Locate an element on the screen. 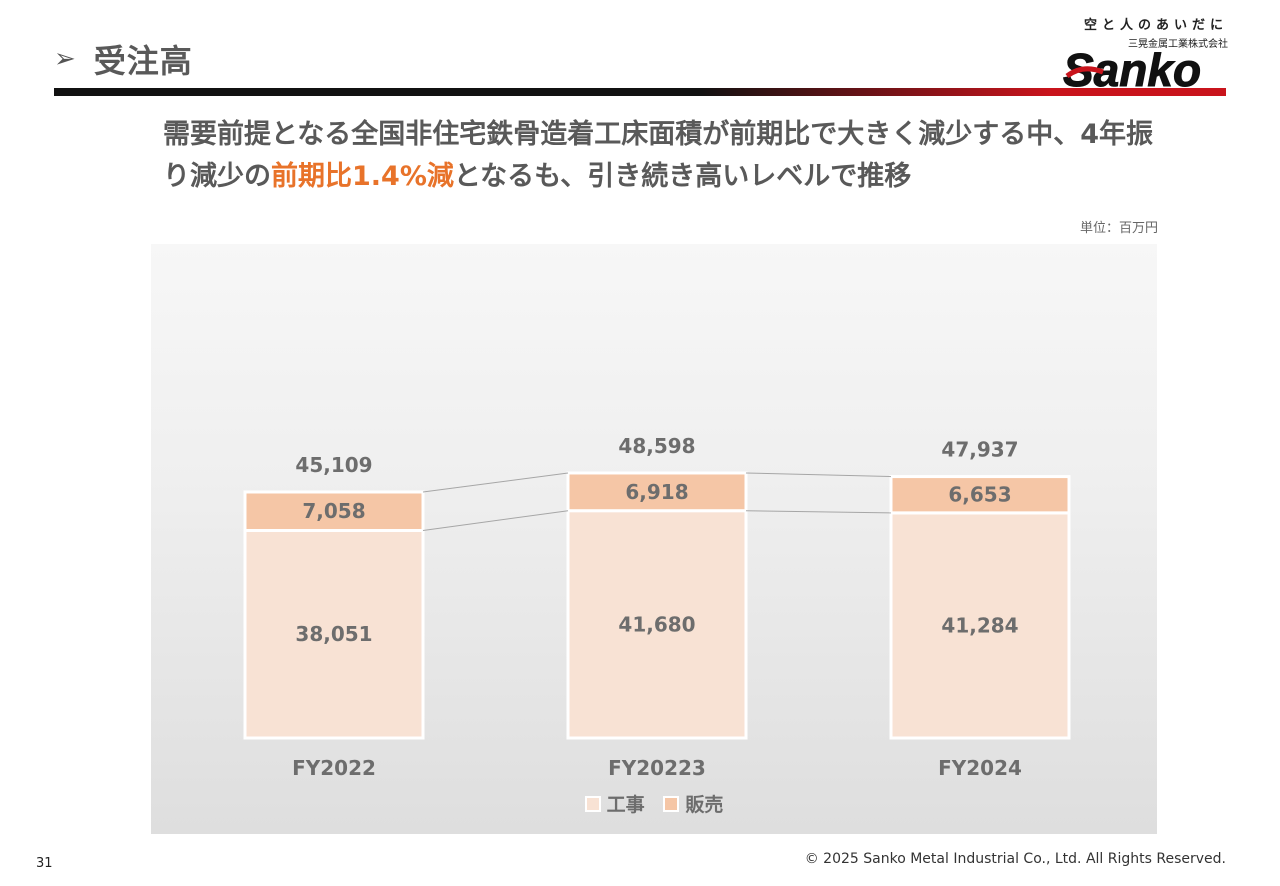 The image size is (1280, 886). legend-item-sales: 販売 is located at coordinates (693, 803).